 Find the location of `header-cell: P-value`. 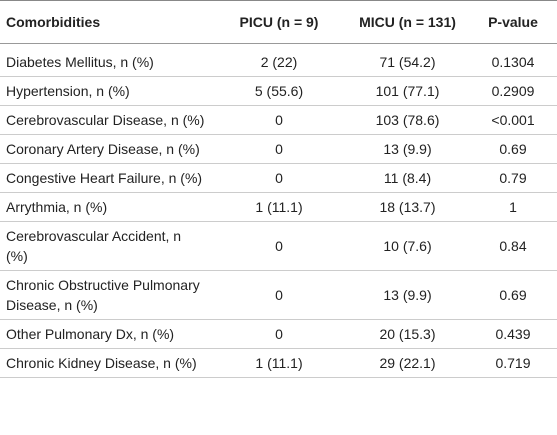

header-cell: P-value is located at coordinates (513, 22).